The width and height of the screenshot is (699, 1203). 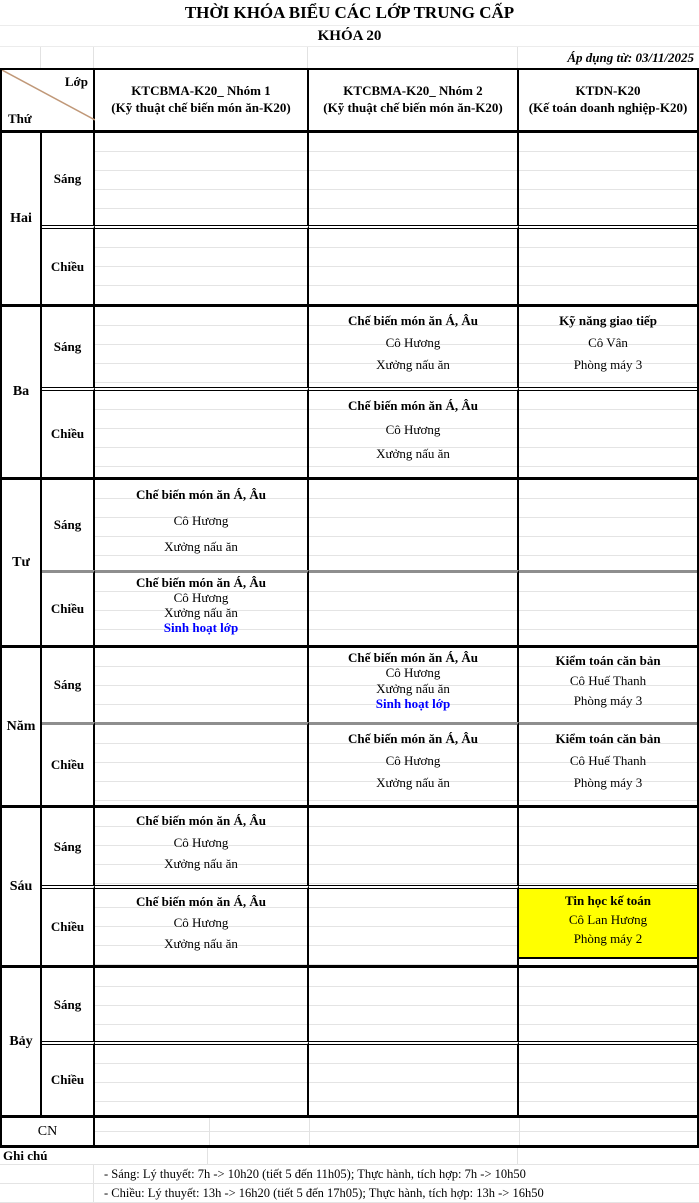 What do you see at coordinates (48, 95) in the screenshot?
I see `diagonal-line` at bounding box center [48, 95].